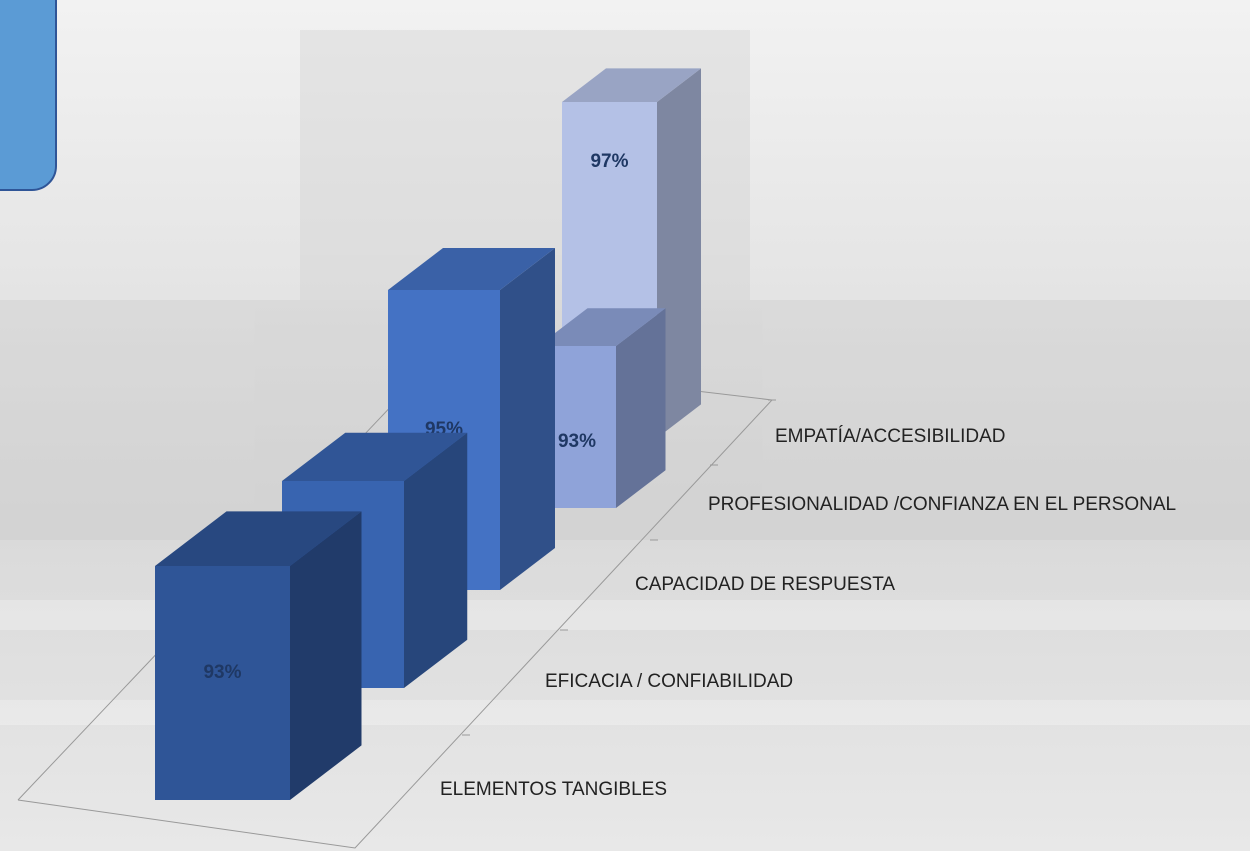 The image size is (1250, 851). What do you see at coordinates (553, 789) in the screenshot?
I see `category-label: ELEMENTOS TANGIBLES` at bounding box center [553, 789].